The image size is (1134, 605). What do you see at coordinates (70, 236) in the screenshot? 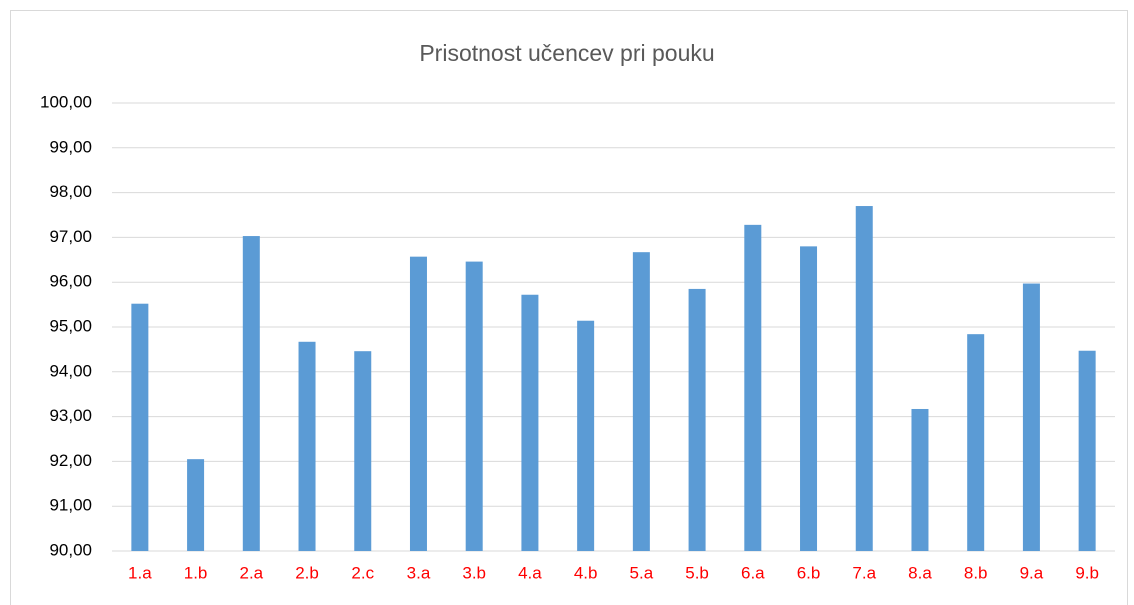
I see `y-tick-label: 97,00` at bounding box center [70, 236].